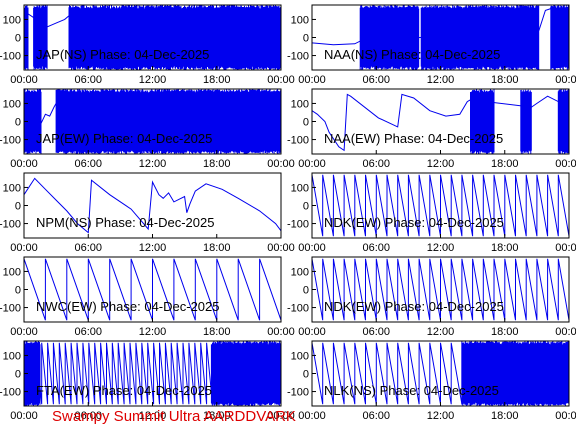 The image size is (576, 432). I want to click on panel-title: FTA(EW) Phase: 04-Dec-2025, so click(124, 390).